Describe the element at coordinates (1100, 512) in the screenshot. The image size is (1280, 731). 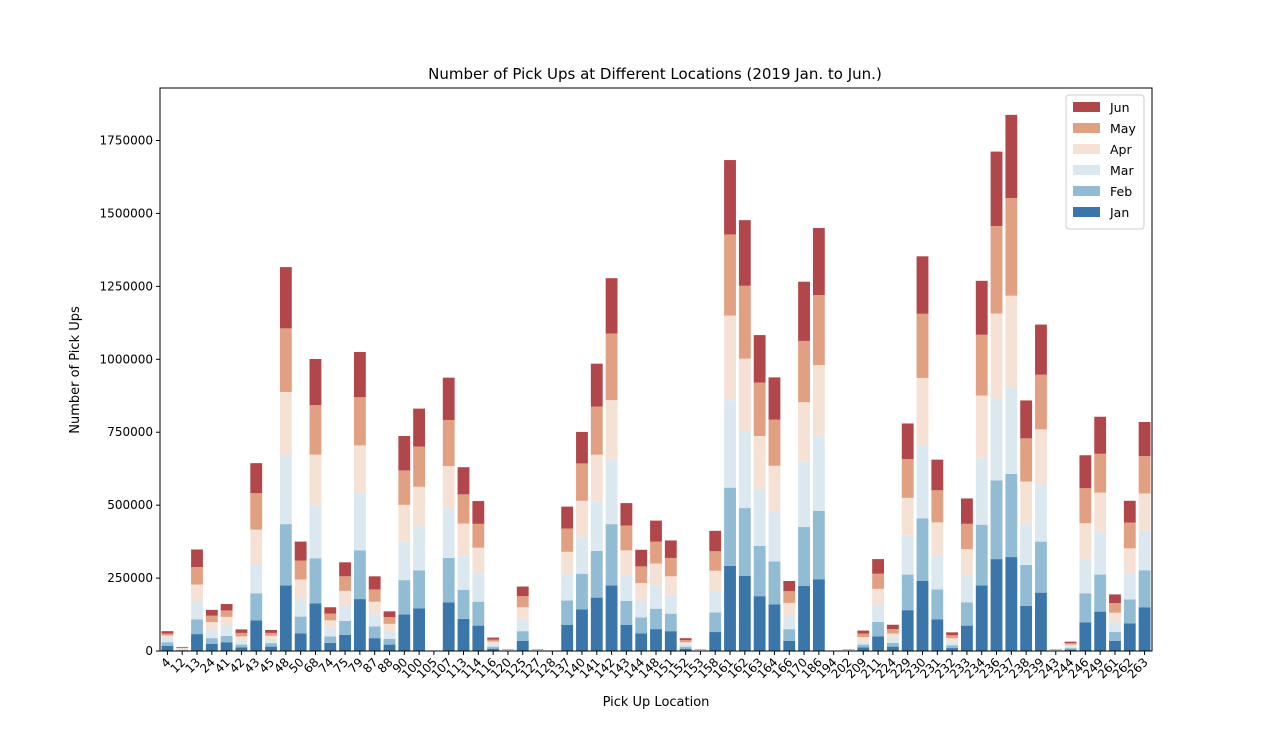
I see `bar-249-apr` at that location.